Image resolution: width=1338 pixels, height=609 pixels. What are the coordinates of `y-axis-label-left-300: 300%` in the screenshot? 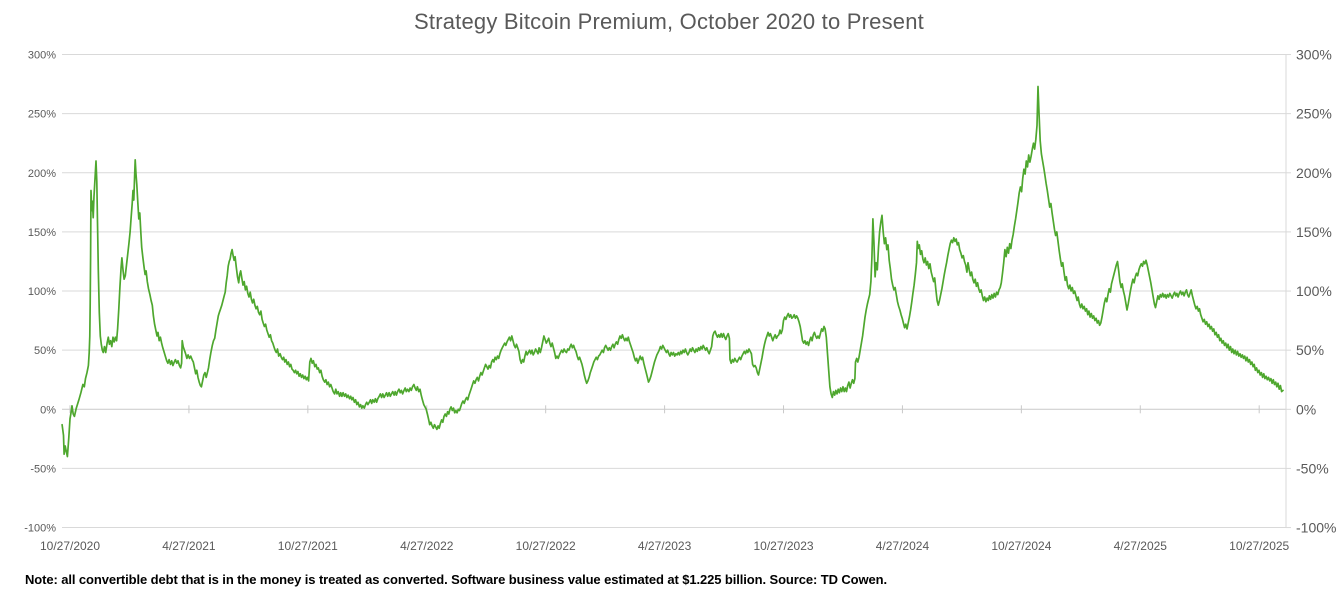 It's located at (42, 56).